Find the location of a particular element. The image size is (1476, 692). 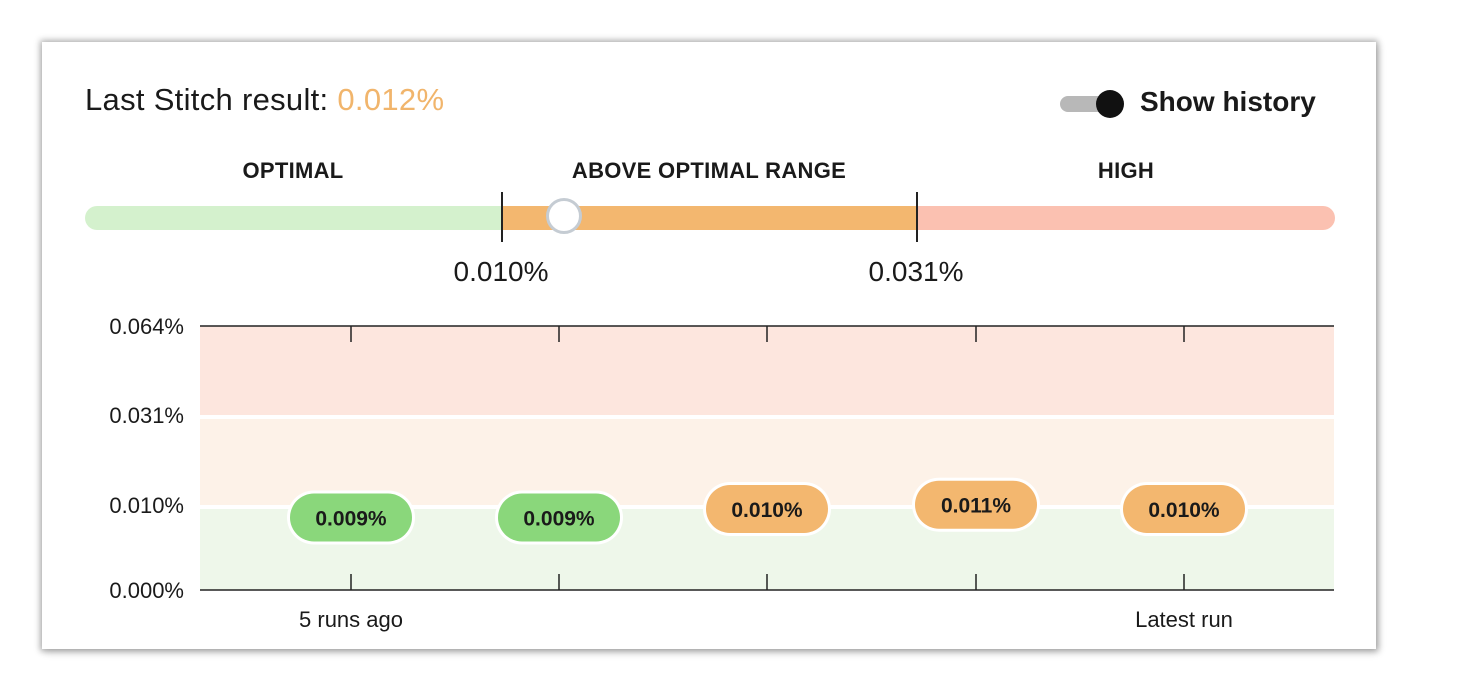

result-marker is located at coordinates (564, 216).